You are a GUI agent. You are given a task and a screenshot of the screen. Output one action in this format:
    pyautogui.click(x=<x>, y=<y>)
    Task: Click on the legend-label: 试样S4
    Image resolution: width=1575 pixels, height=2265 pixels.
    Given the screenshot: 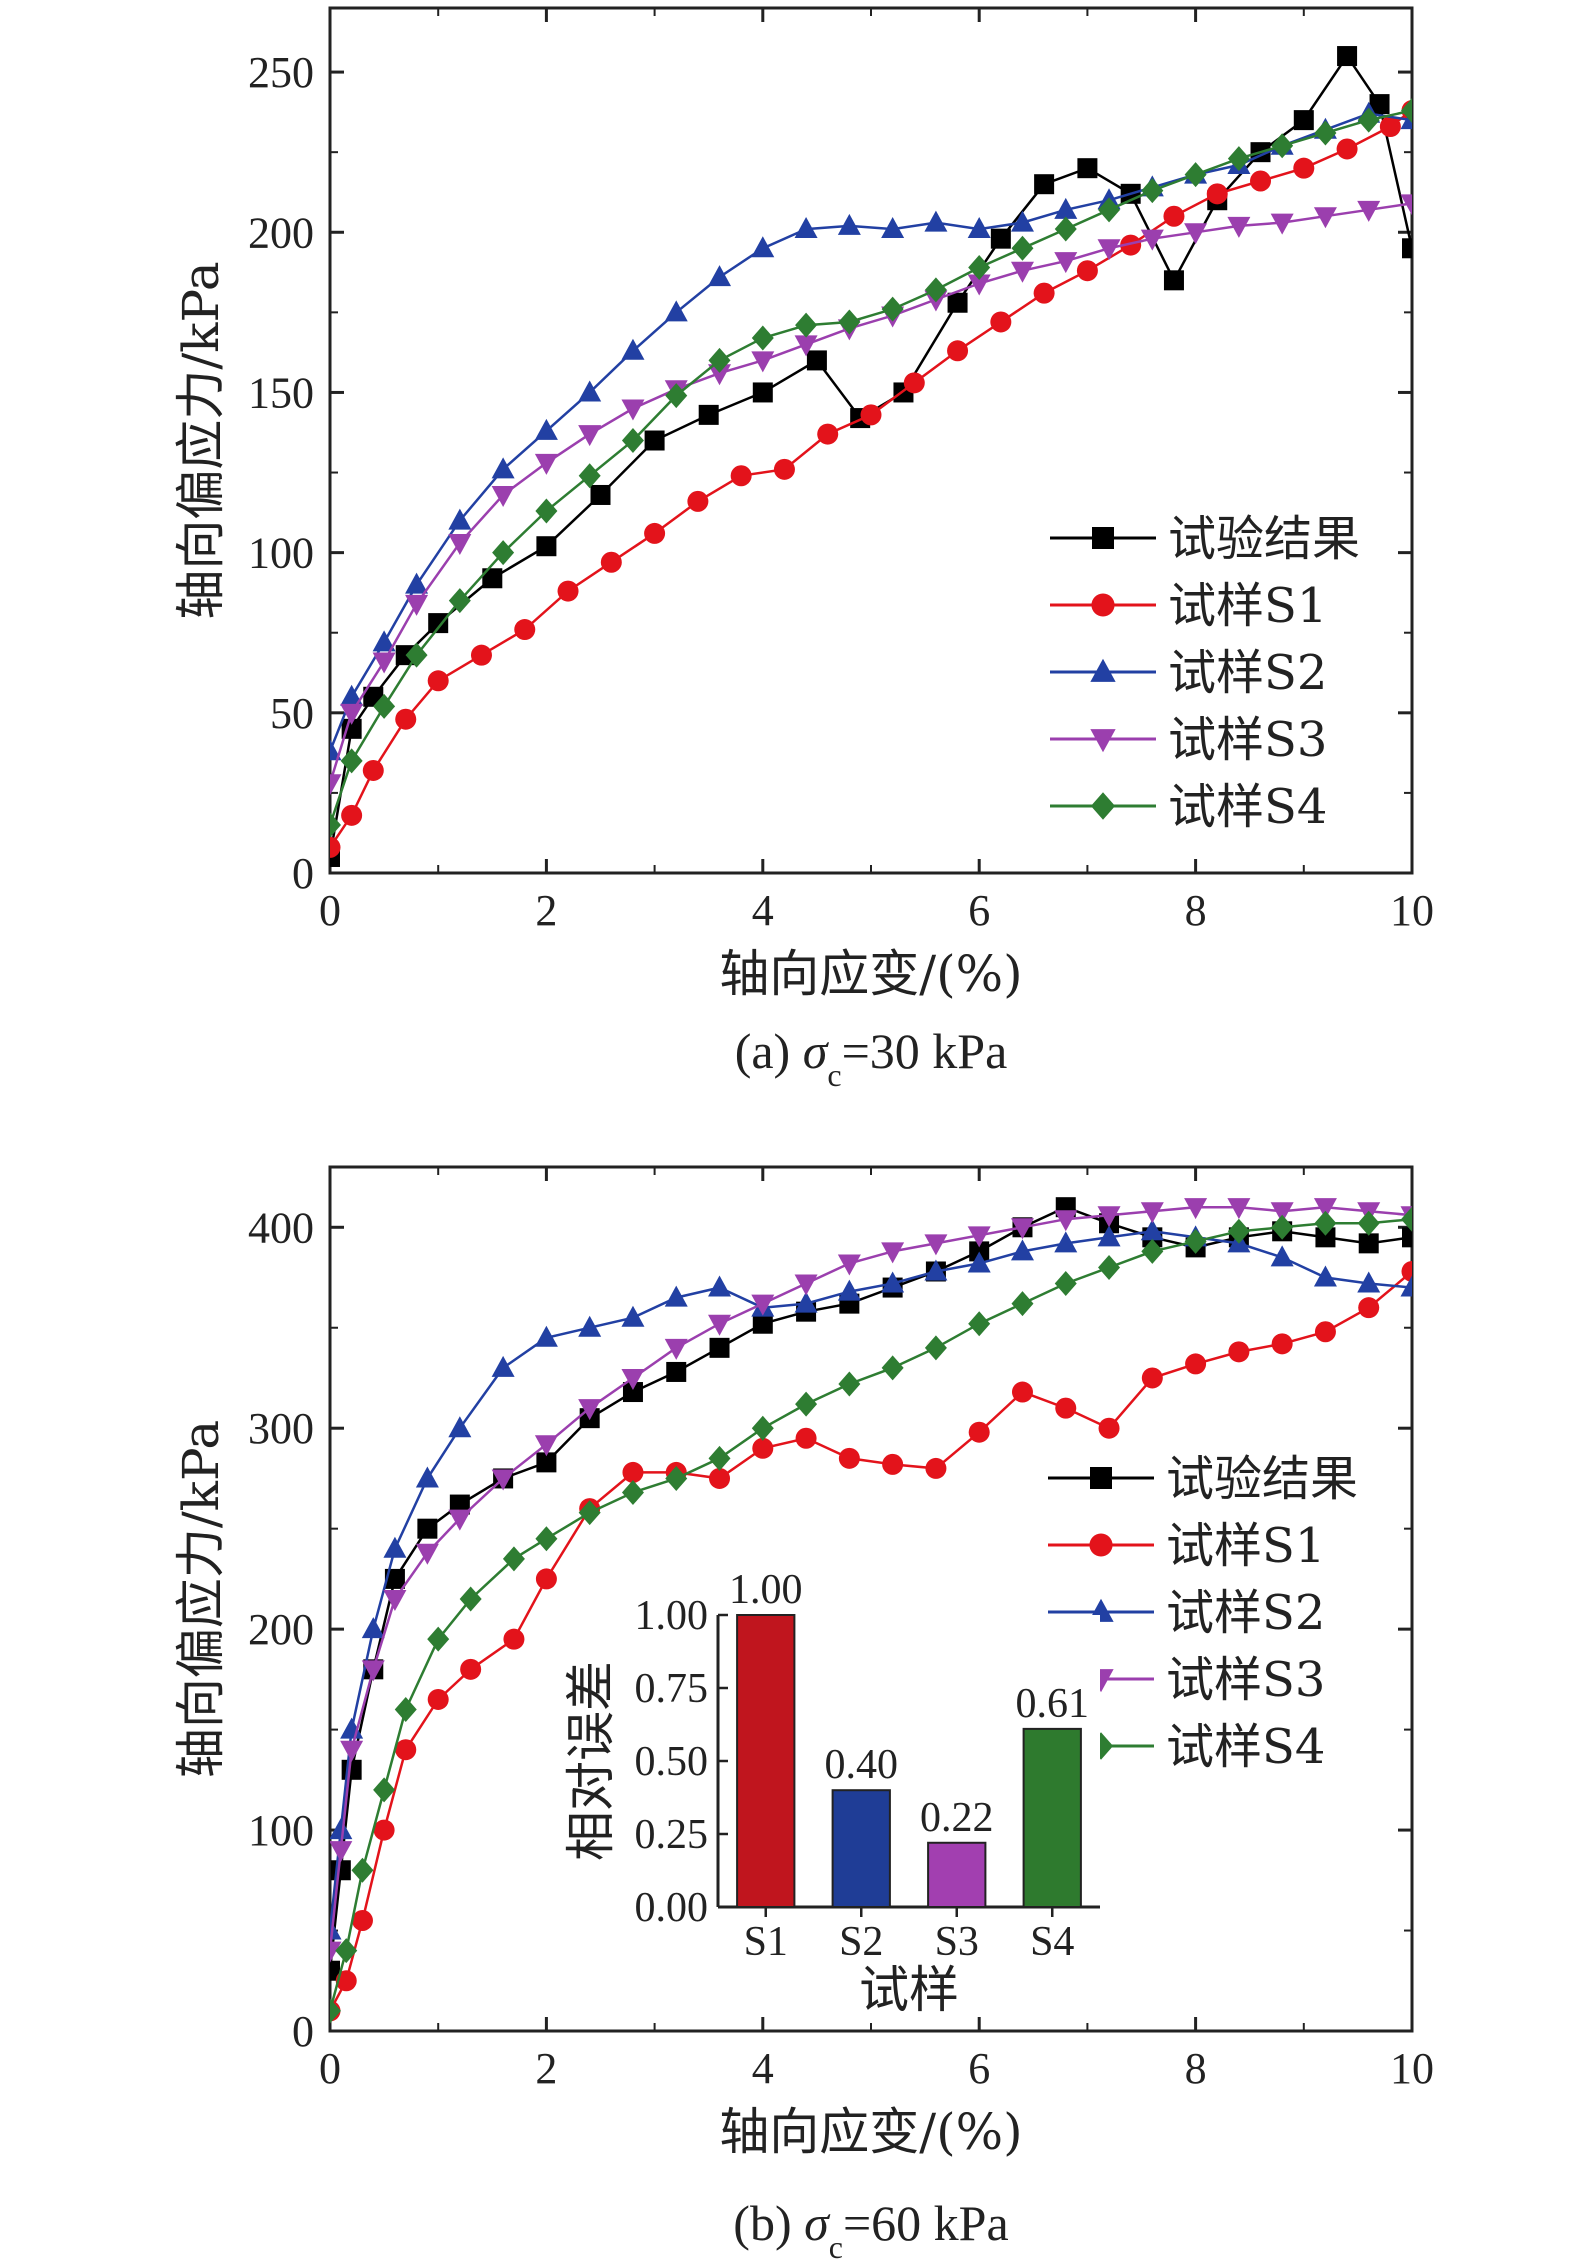 What is the action you would take?
    pyautogui.click(x=1247, y=807)
    